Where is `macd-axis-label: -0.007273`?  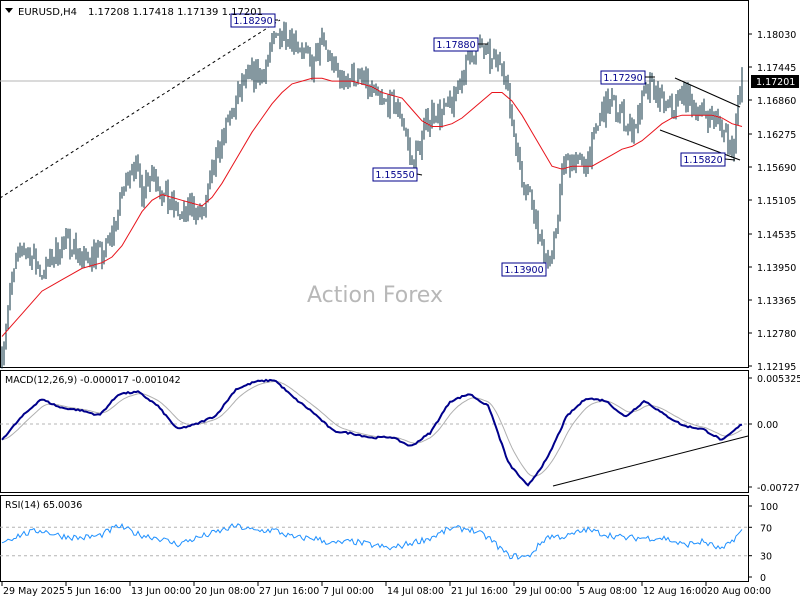 macd-axis-label: -0.007273 is located at coordinates (778, 488).